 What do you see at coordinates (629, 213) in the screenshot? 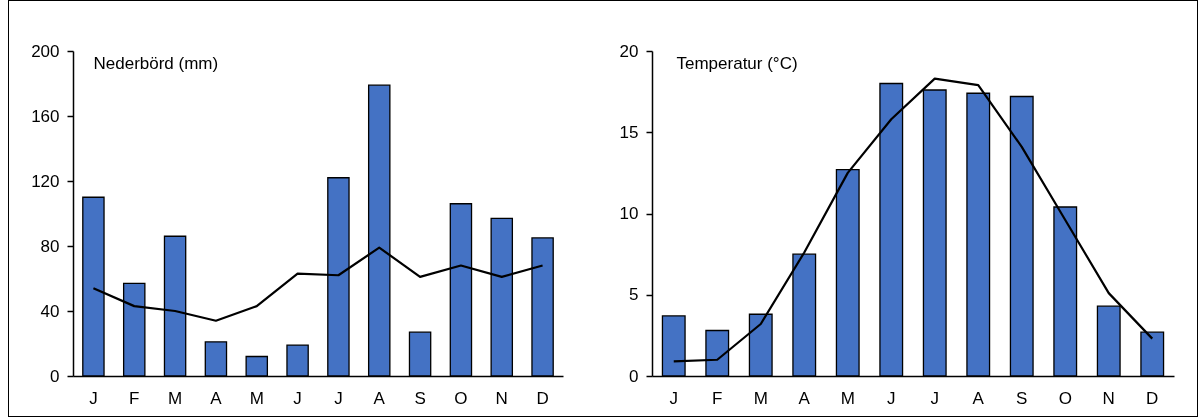
I see `y-tick-label: 10` at bounding box center [629, 213].